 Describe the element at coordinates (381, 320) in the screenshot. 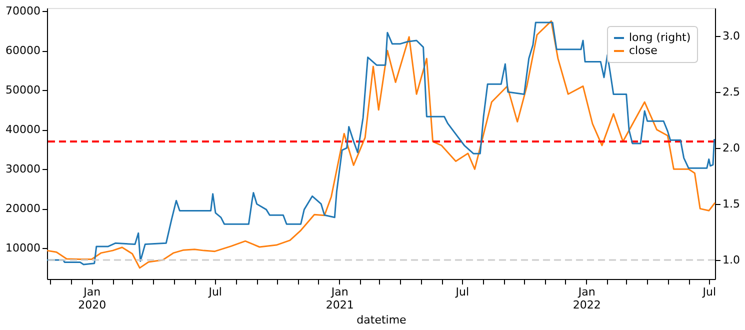

I see `x-axis-title: datetime` at that location.